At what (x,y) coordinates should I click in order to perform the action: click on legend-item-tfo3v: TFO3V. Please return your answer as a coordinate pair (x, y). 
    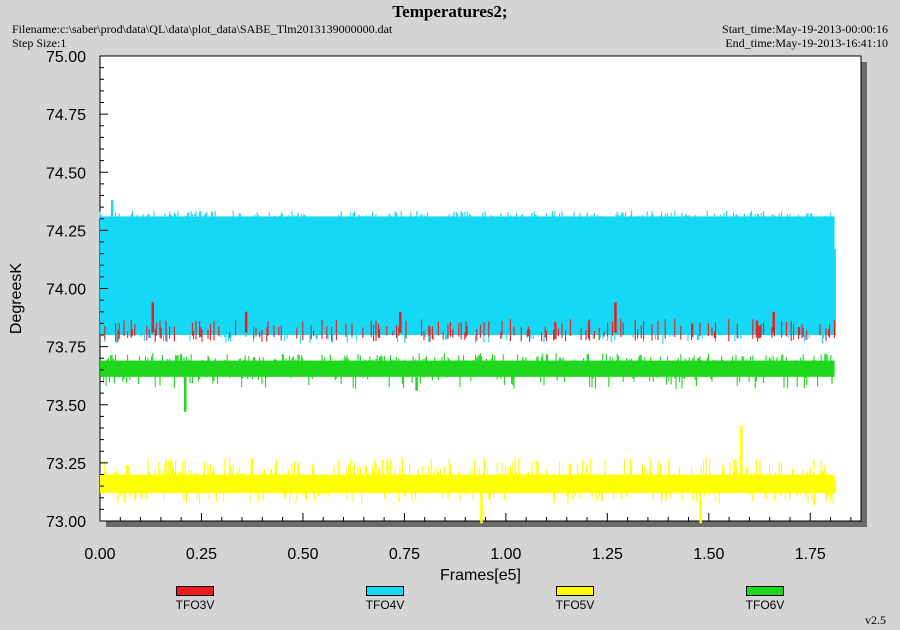
    Looking at the image, I should click on (195, 599).